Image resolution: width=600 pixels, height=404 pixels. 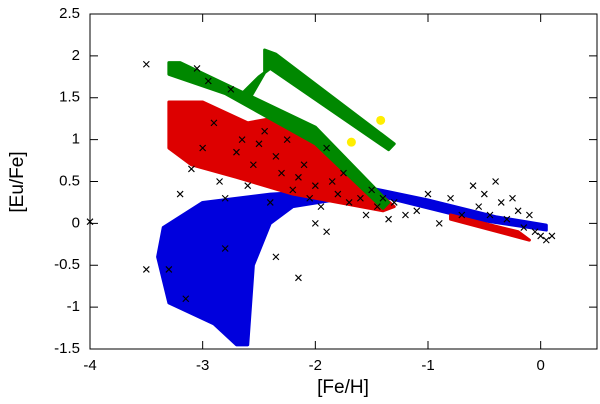 What do you see at coordinates (69, 97) in the screenshot?
I see `y-tick-label: 1.5` at bounding box center [69, 97].